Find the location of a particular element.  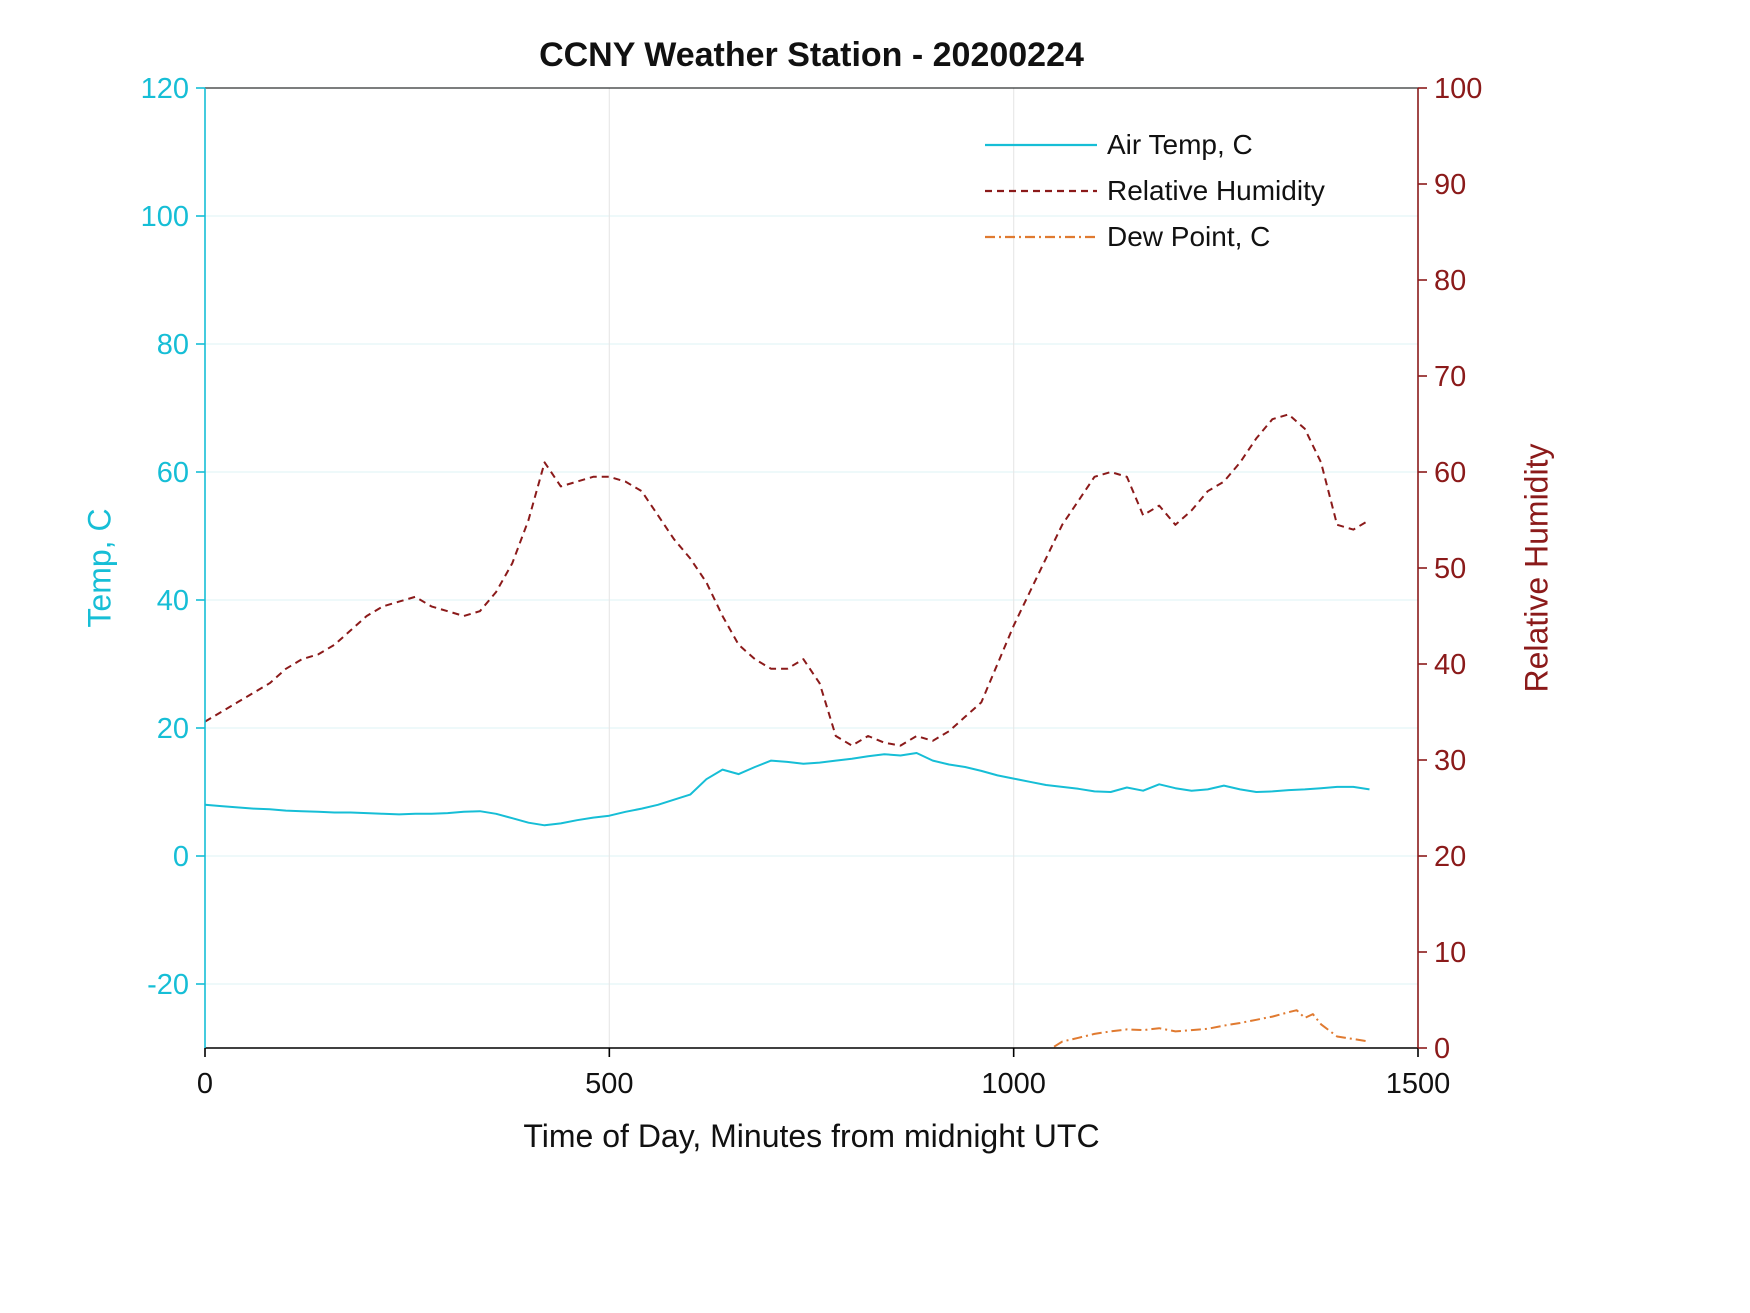

legend-entry-air-temp: Air Temp, C is located at coordinates (1155, 145).